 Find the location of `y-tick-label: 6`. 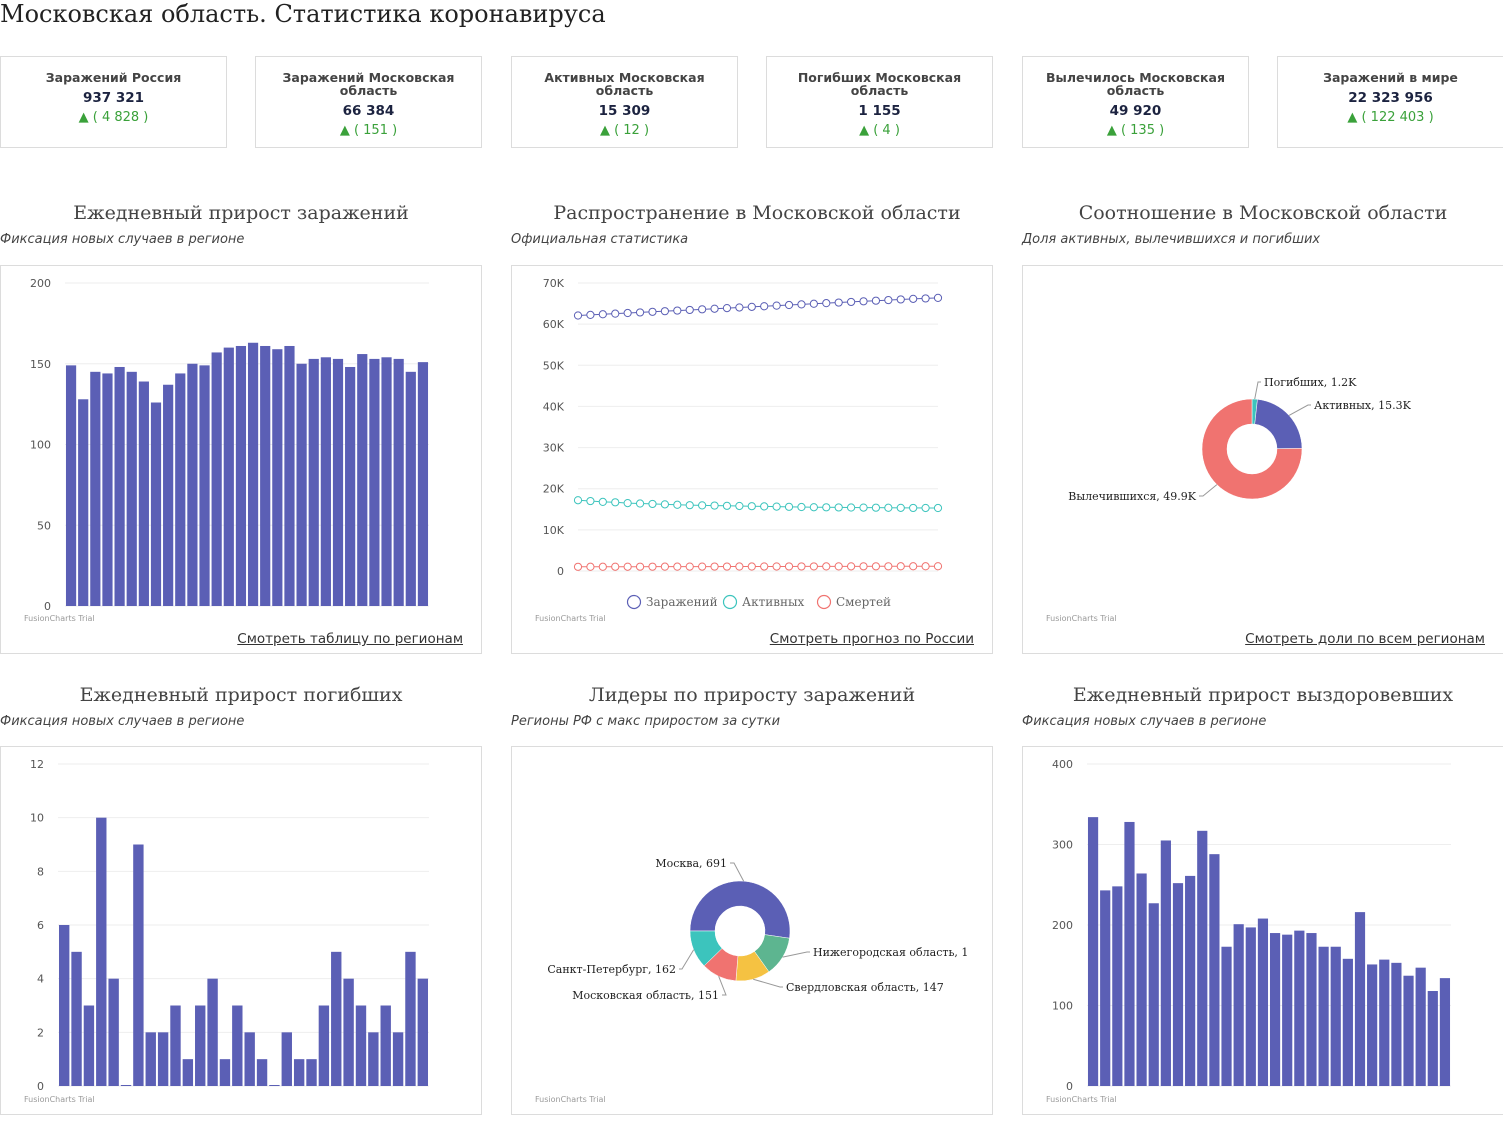

y-tick-label: 6 is located at coordinates (40, 925).